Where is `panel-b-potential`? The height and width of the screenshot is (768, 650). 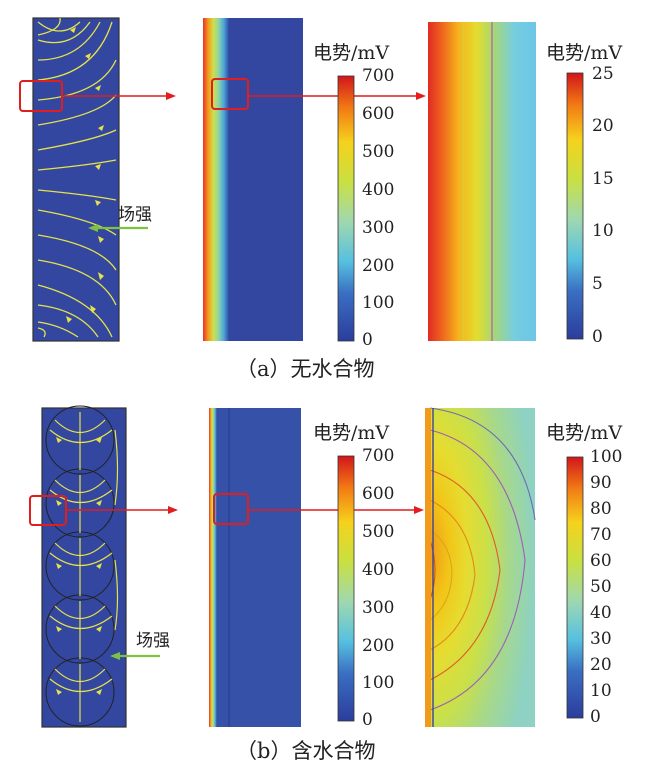 panel-b-potential is located at coordinates (255, 567).